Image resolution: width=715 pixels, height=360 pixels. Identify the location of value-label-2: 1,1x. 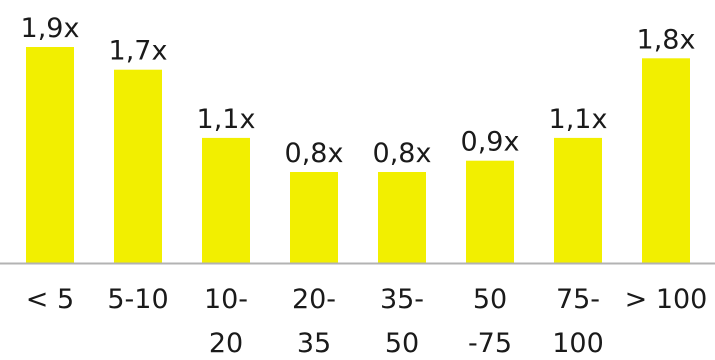
(226, 119).